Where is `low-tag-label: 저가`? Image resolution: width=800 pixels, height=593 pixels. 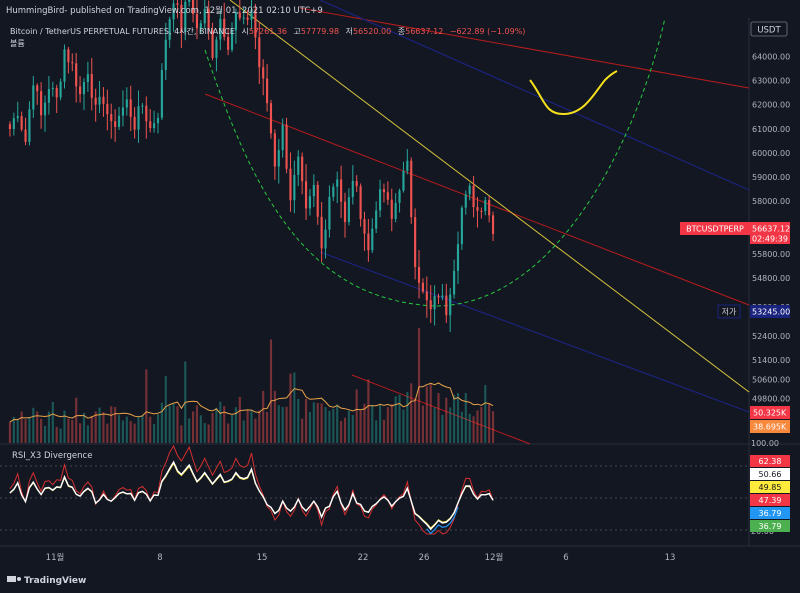
low-tag-label: 저가 is located at coordinates (729, 312).